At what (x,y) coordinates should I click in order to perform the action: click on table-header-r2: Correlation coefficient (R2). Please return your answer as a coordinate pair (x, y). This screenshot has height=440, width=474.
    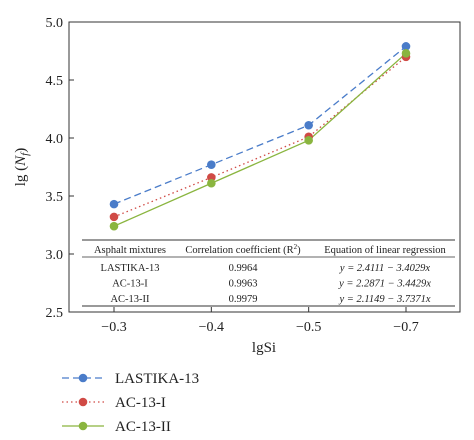
    Looking at the image, I should click on (243, 249).